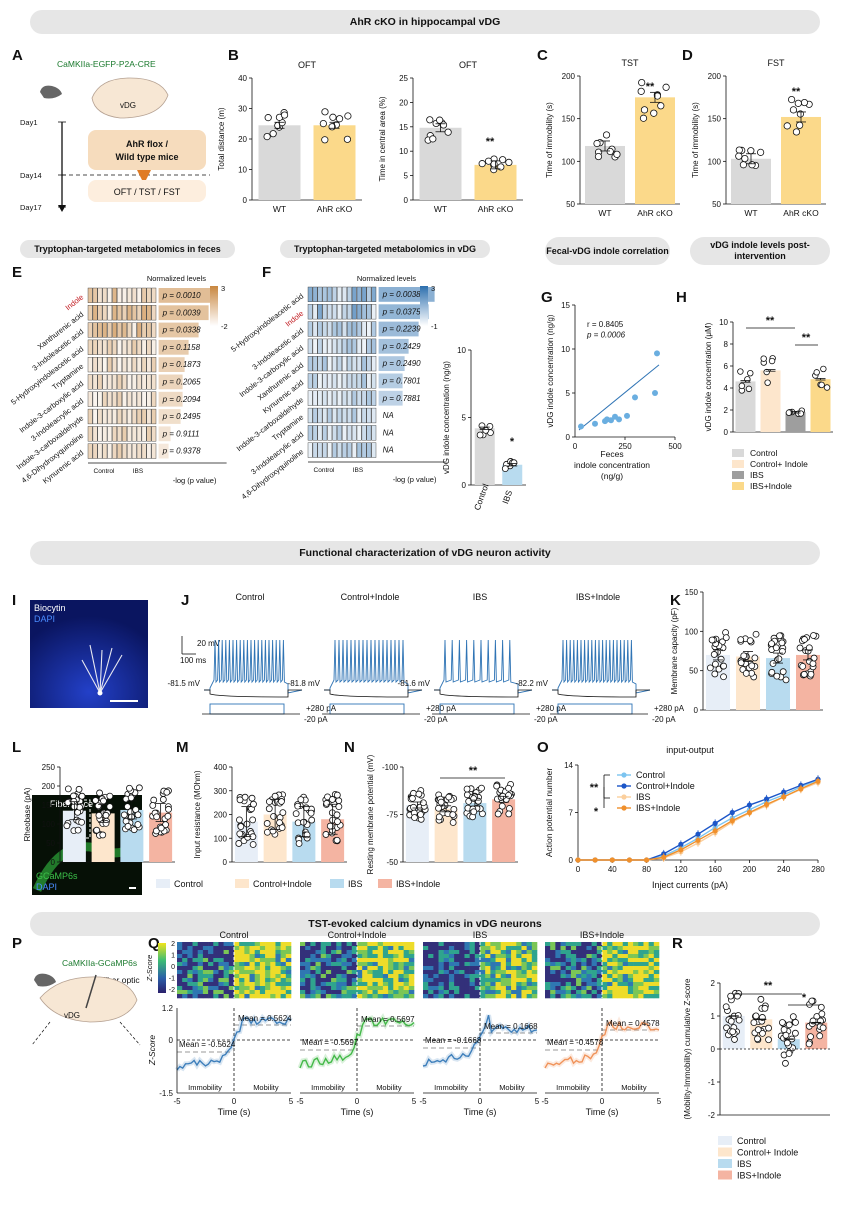 The image size is (843, 1227). Describe the element at coordinates (537, 1101) in the screenshot. I see `q-x-tick-label: 5` at that location.